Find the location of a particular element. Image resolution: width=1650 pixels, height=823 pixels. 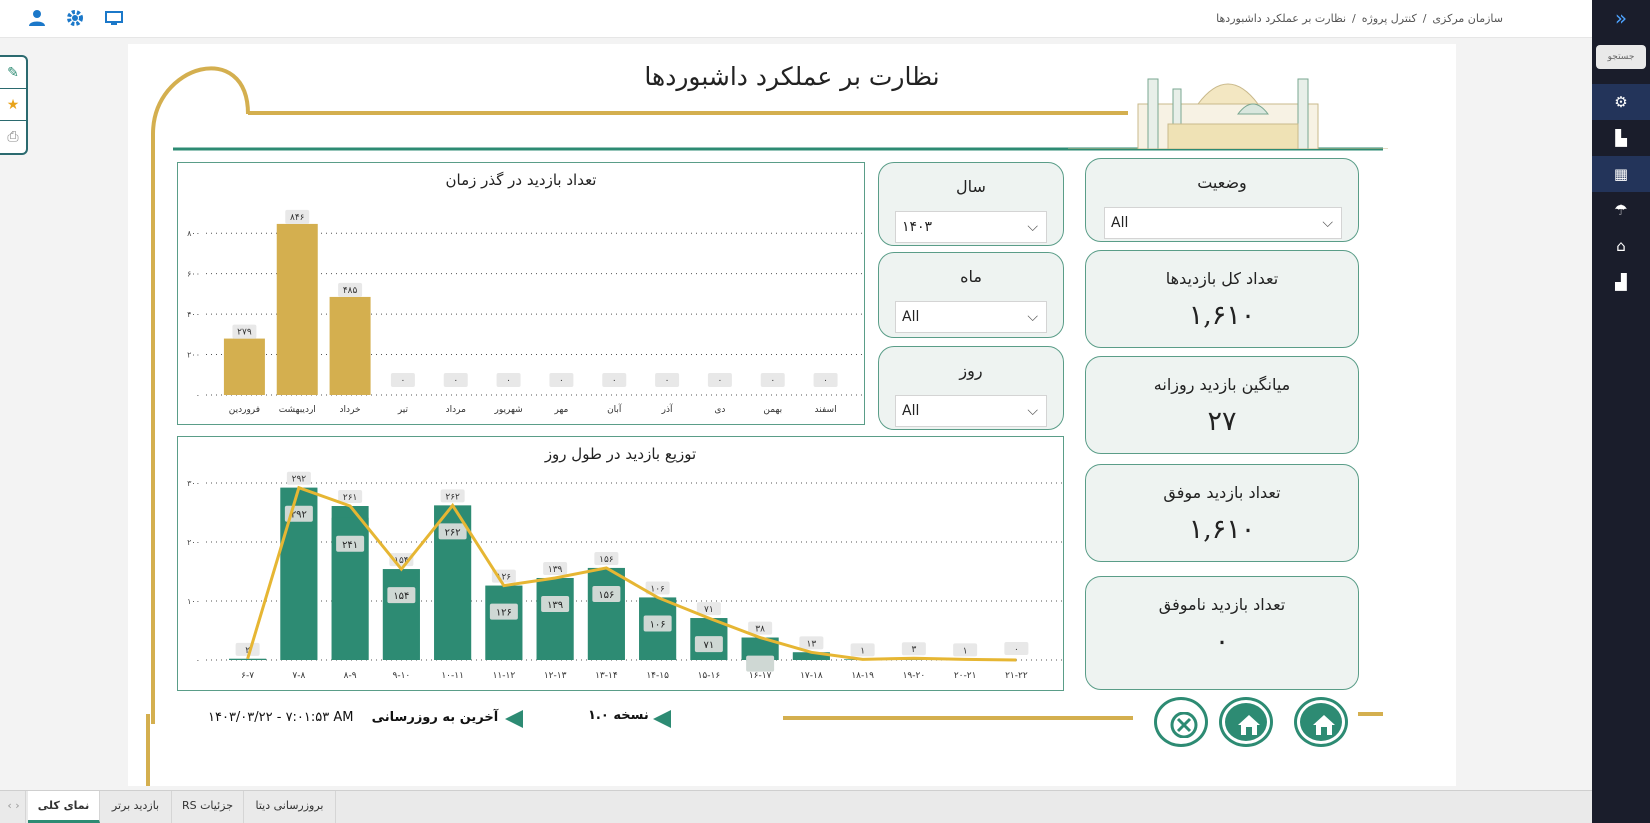

month-slicer-label: ماه is located at coordinates (971, 276).